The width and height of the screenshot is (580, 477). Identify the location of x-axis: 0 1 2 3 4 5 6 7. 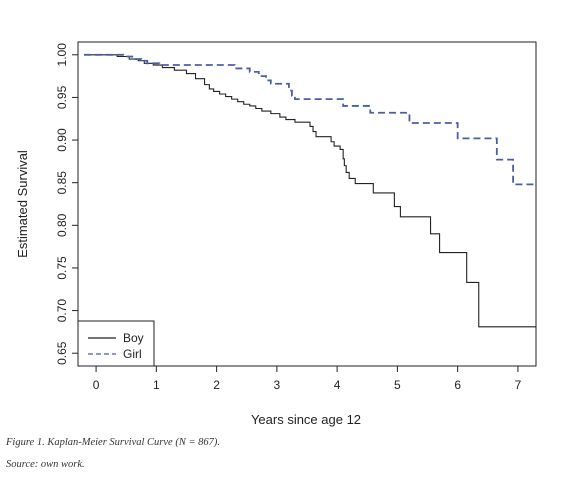
(307, 379).